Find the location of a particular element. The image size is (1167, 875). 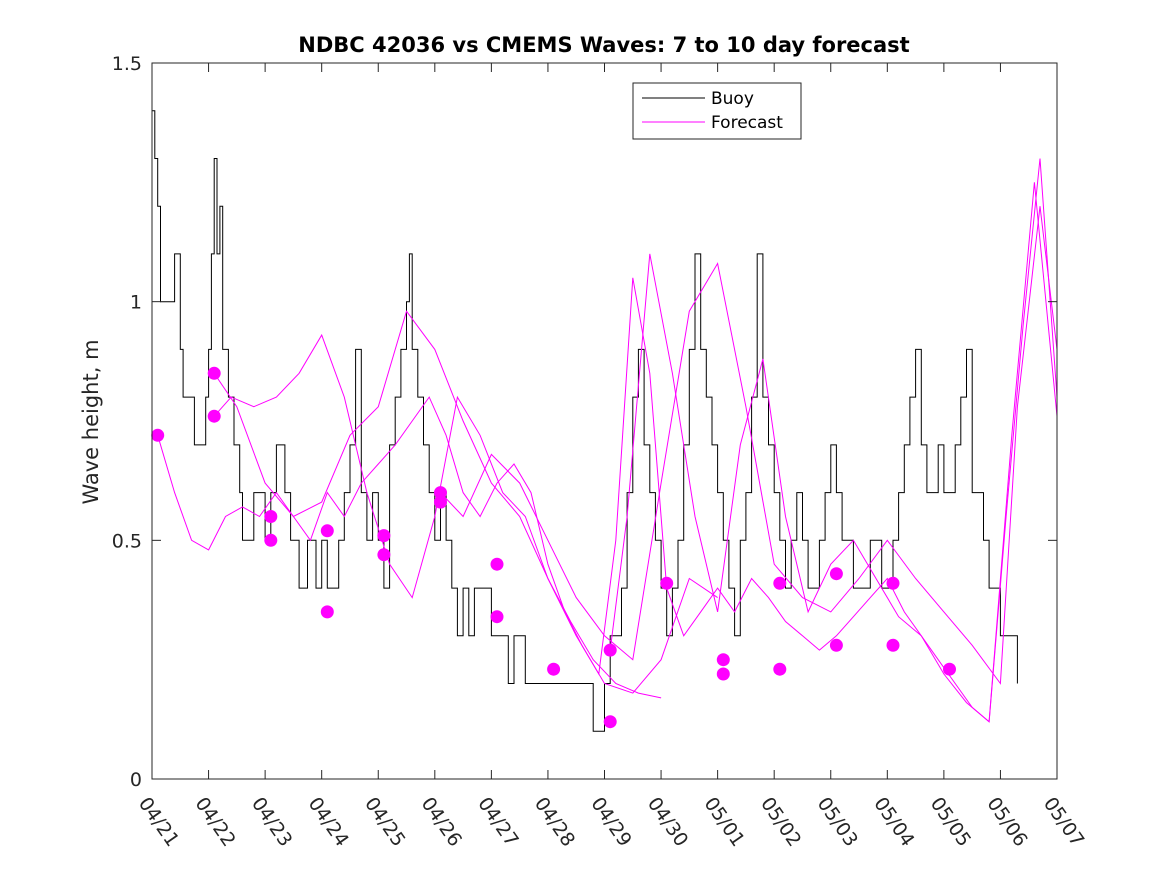

y-tick-label: 1.5 is located at coordinates (127, 64).